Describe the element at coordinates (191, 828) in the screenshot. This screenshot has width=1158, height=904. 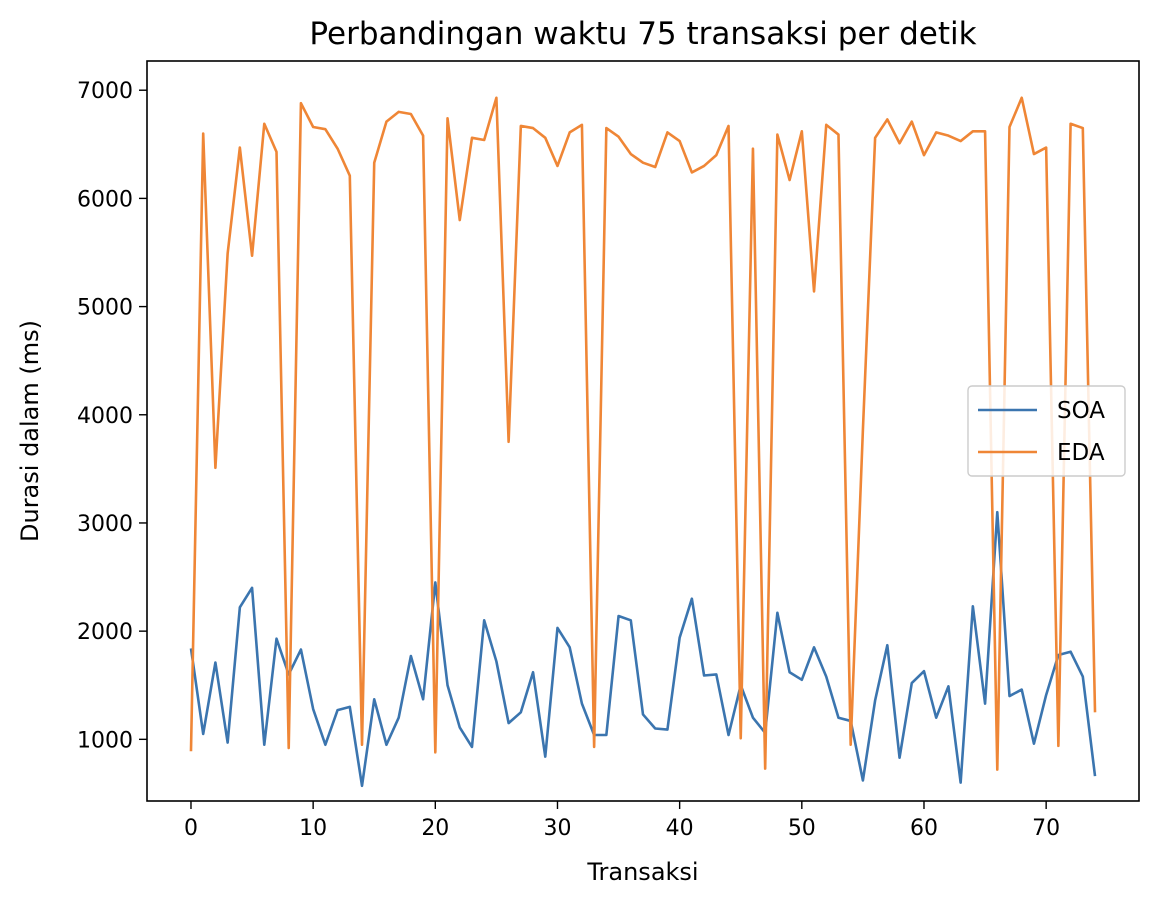
I see `x-tick-label: 0` at that location.